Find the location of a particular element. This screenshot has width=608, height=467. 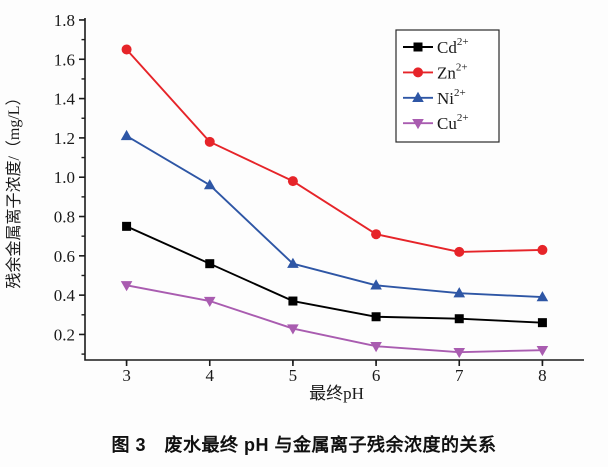

figure-caption: 图 3 废水最终 pH 与金属离子残余浓度的关系 is located at coordinates (304, 445).